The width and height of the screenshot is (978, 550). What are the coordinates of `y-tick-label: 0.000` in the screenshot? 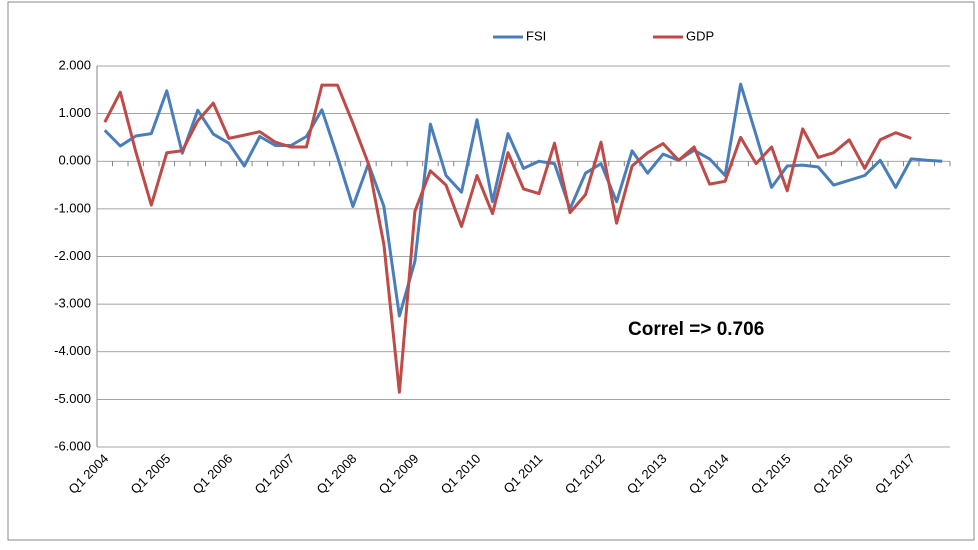 It's located at (74, 160).